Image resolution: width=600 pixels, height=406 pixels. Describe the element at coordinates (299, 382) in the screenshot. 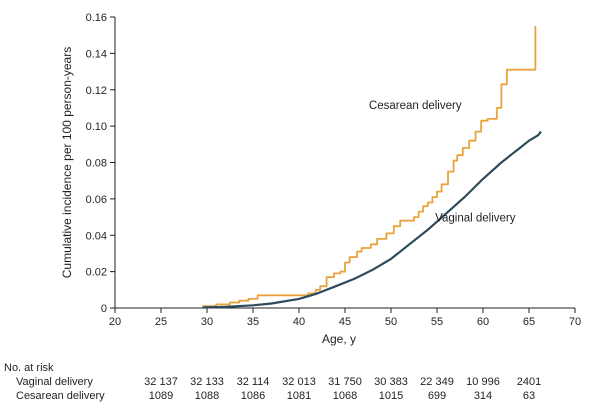

I see `risk-value: 32 013` at that location.